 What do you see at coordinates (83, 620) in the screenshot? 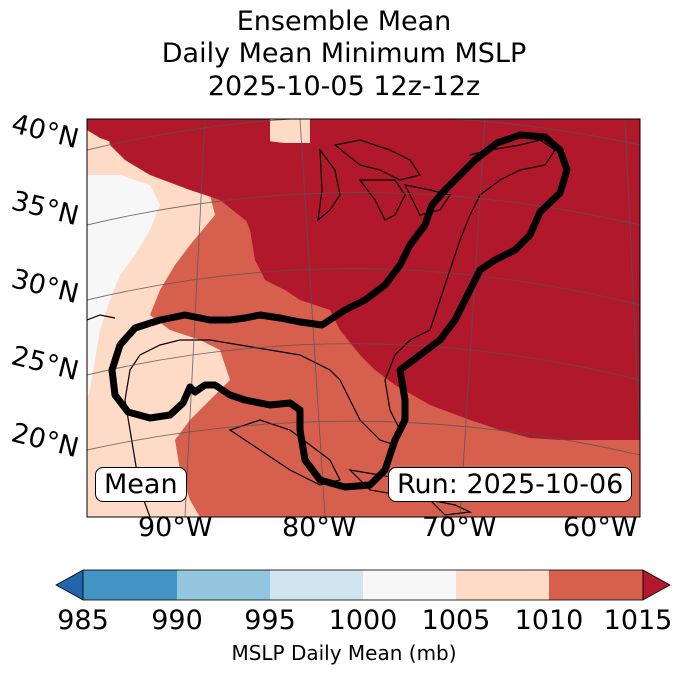
I see `colorbar-tick-985: 985` at bounding box center [83, 620].